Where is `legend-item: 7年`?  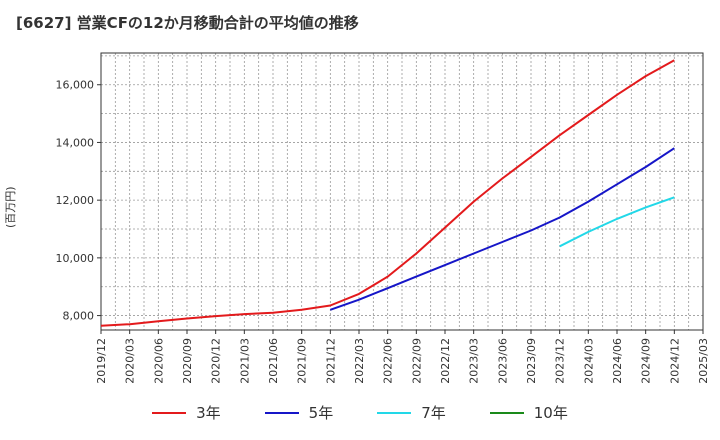 legend-item: 7年 is located at coordinates (411, 412).